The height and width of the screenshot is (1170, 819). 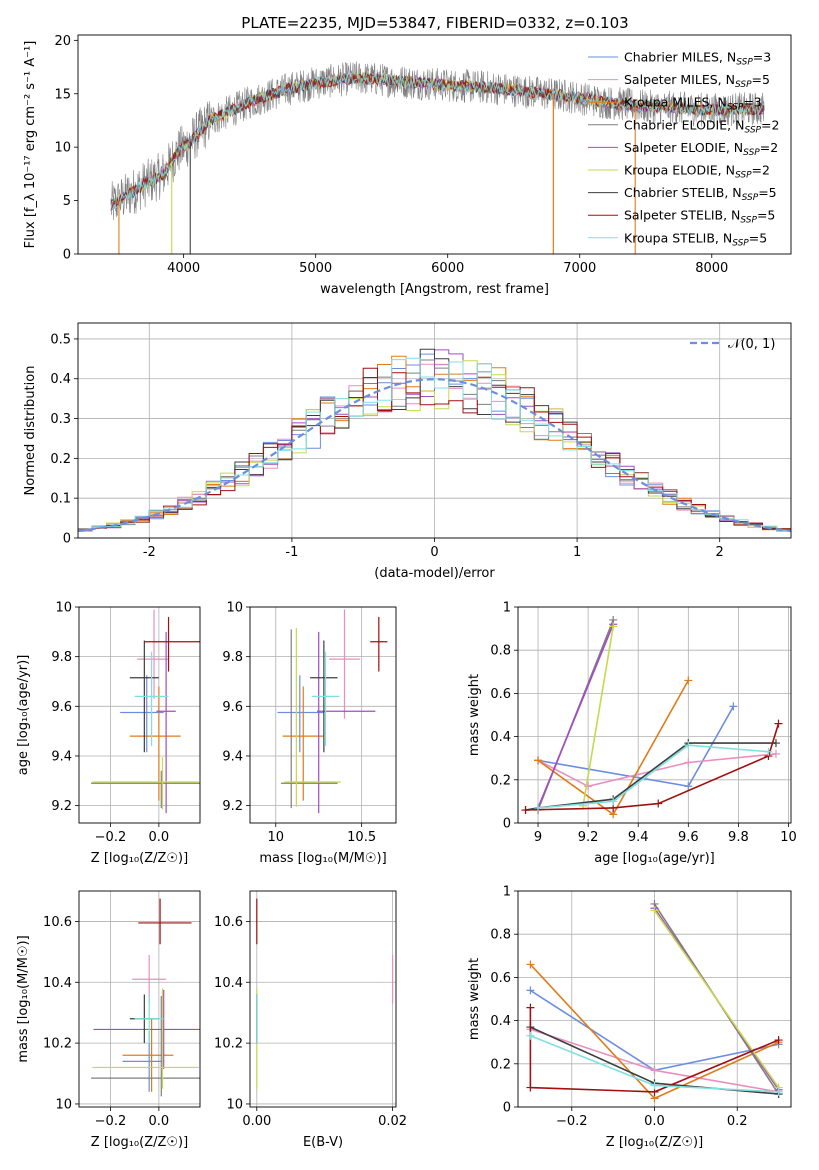 I want to click on legend-label: Chabrier STELIB, NSSP=5, so click(x=700, y=194).